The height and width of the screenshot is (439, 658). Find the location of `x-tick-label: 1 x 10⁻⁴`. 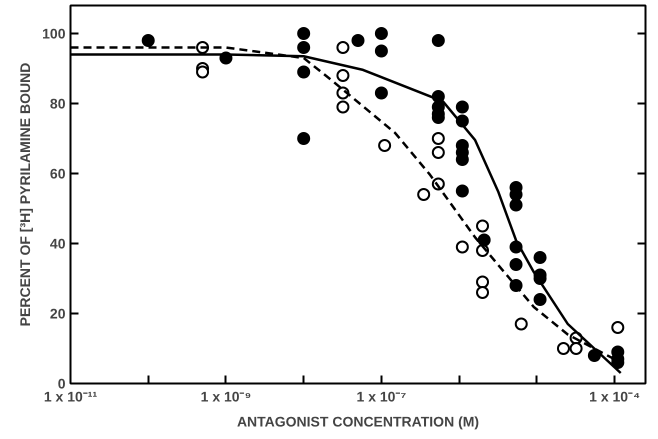

x-tick-label: 1 x 10⁻⁴ is located at coordinates (614, 396).